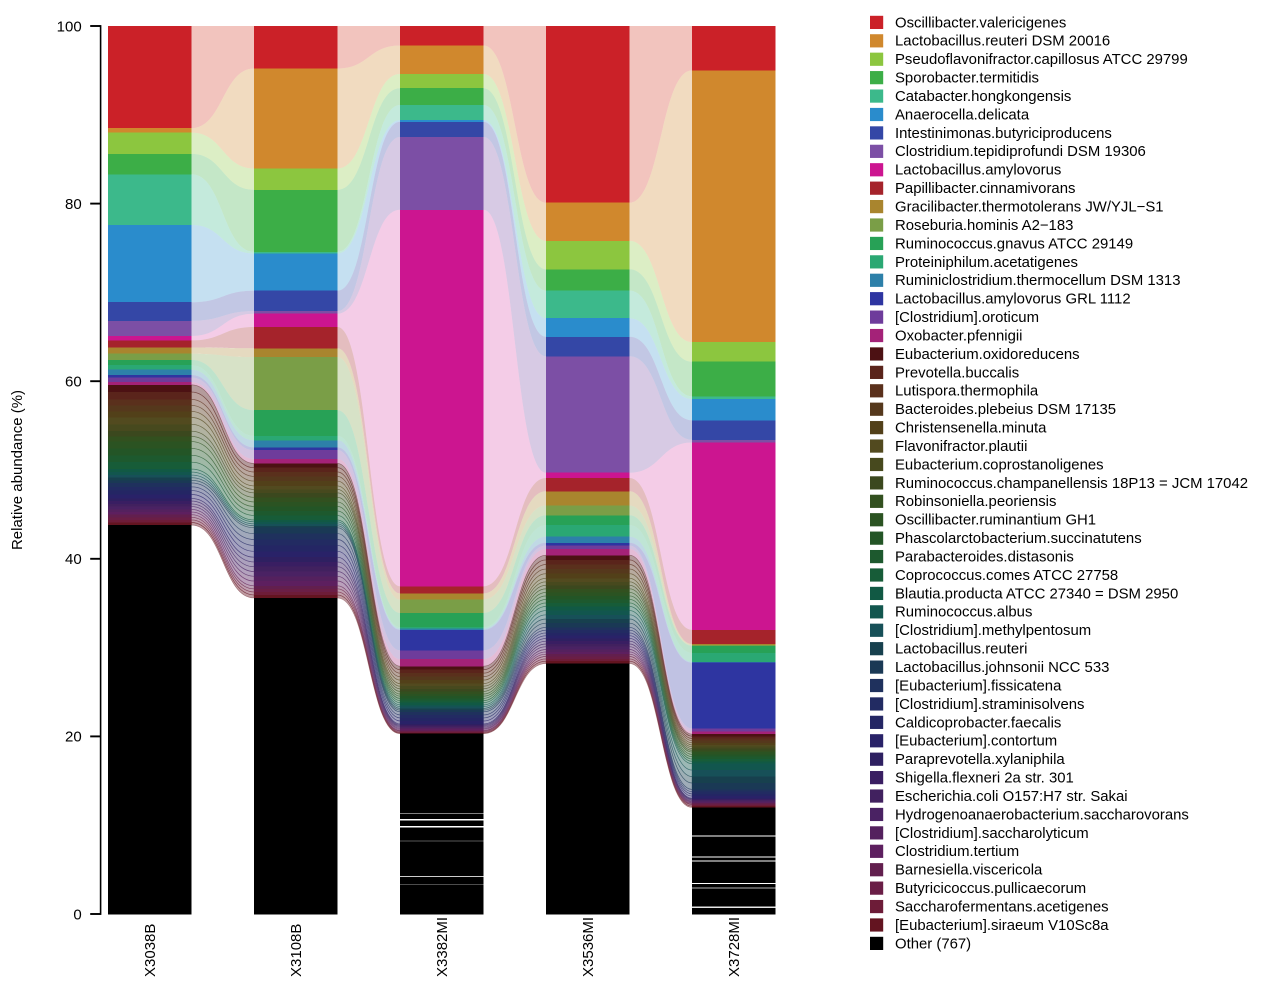 This screenshot has height=992, width=1267. What do you see at coordinates (1036, 594) in the screenshot?
I see `svg-text:Blautia.producta ATCC 27340 =: Blautia.producta ATCC 27340 = DSM 2950` at bounding box center [1036, 594].